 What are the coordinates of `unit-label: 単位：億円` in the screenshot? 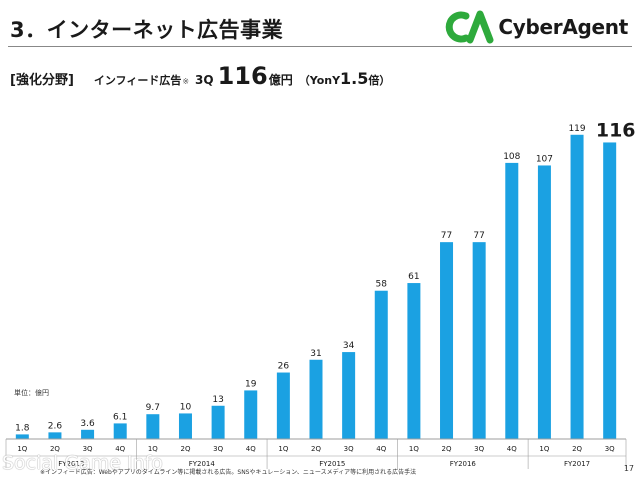 It's located at (31, 393).